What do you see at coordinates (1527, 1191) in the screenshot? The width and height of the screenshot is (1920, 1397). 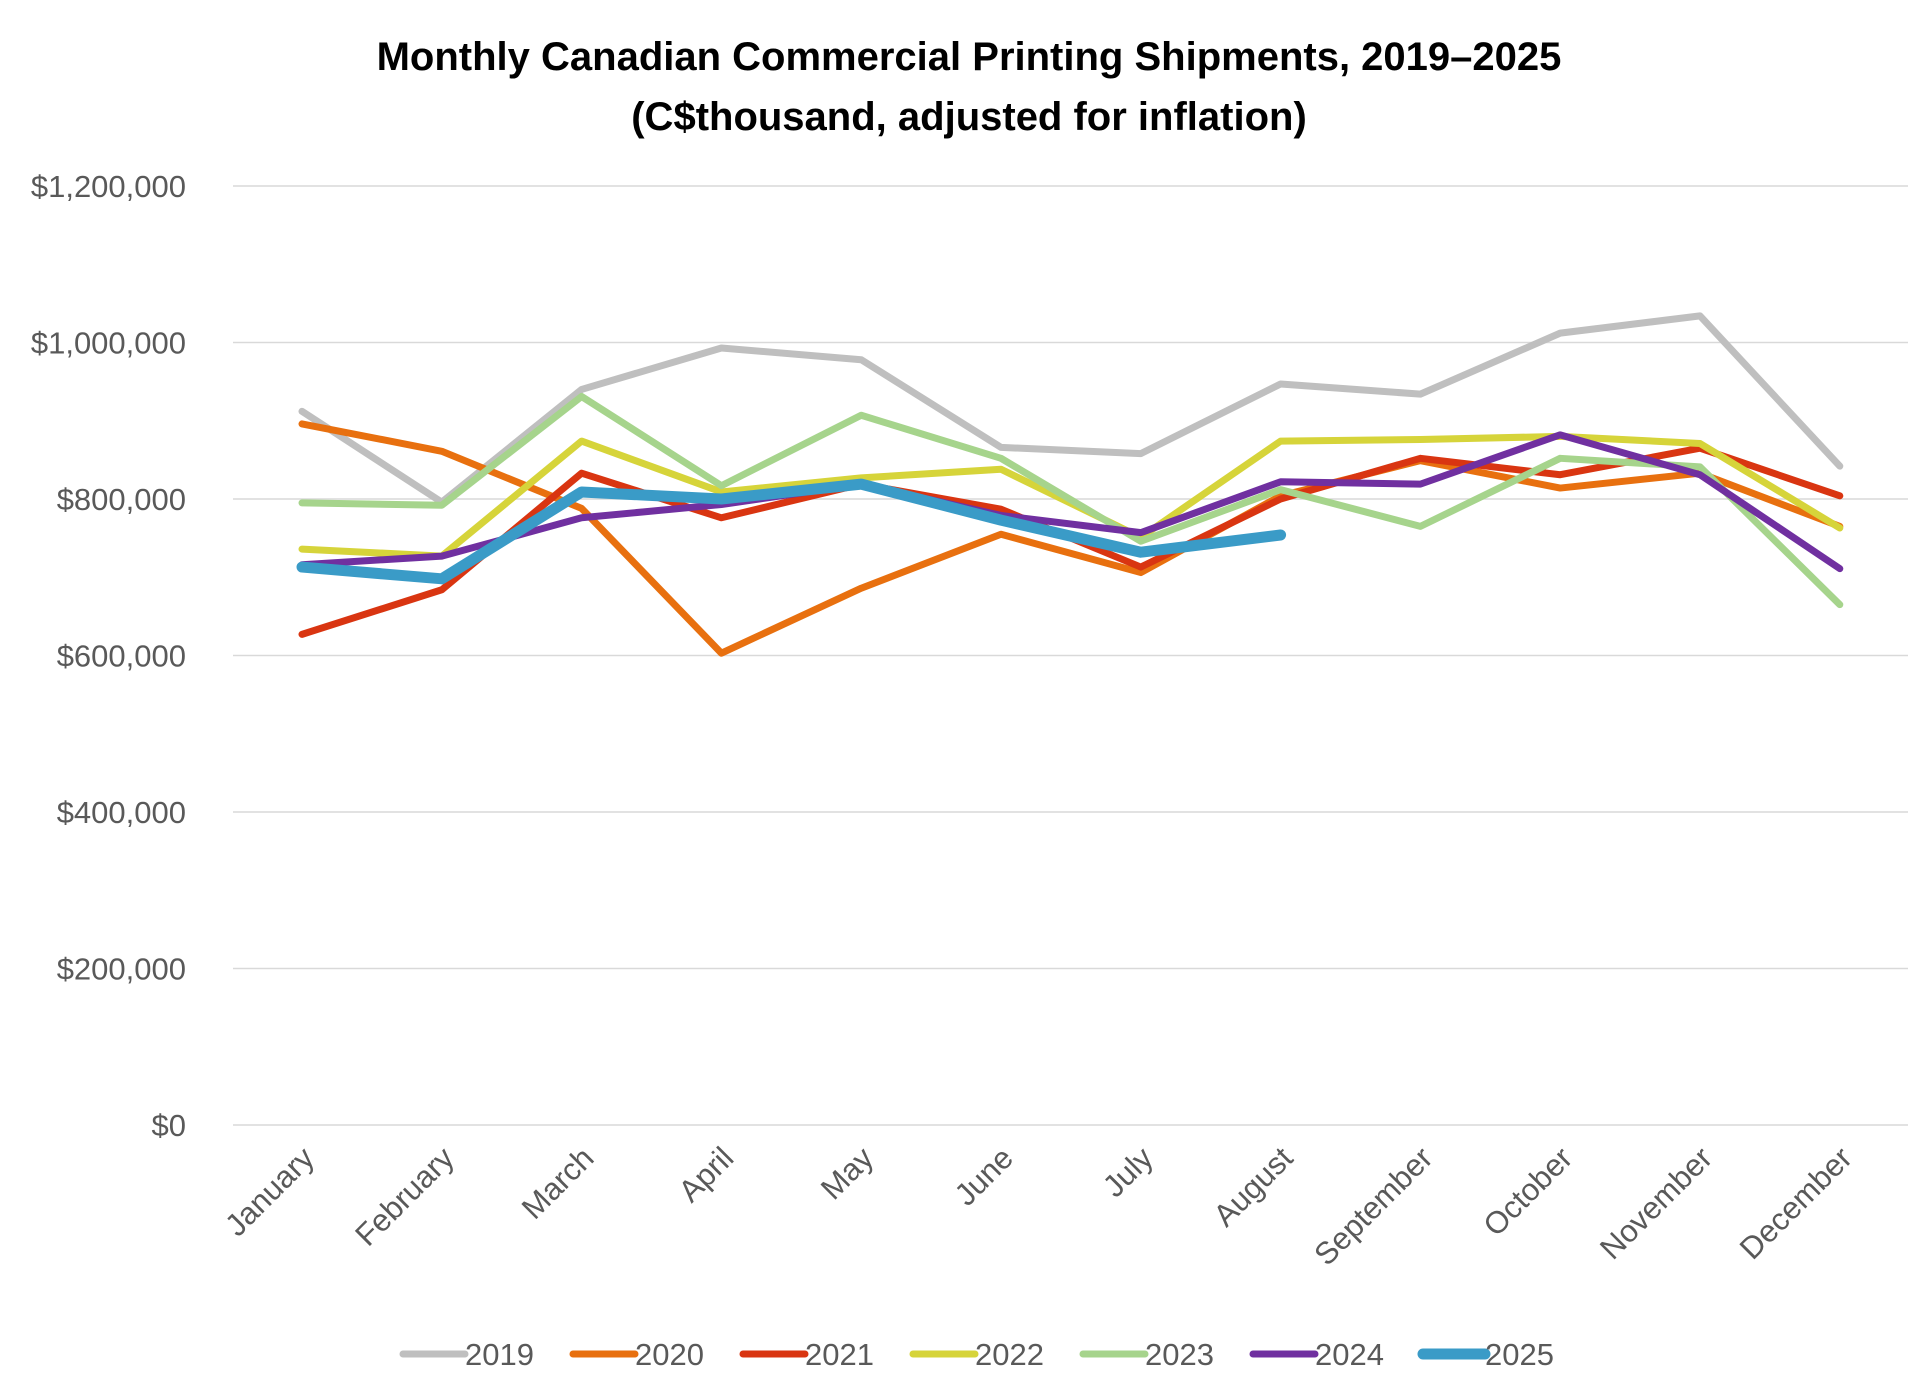 I see `x-tick-label: October` at bounding box center [1527, 1191].